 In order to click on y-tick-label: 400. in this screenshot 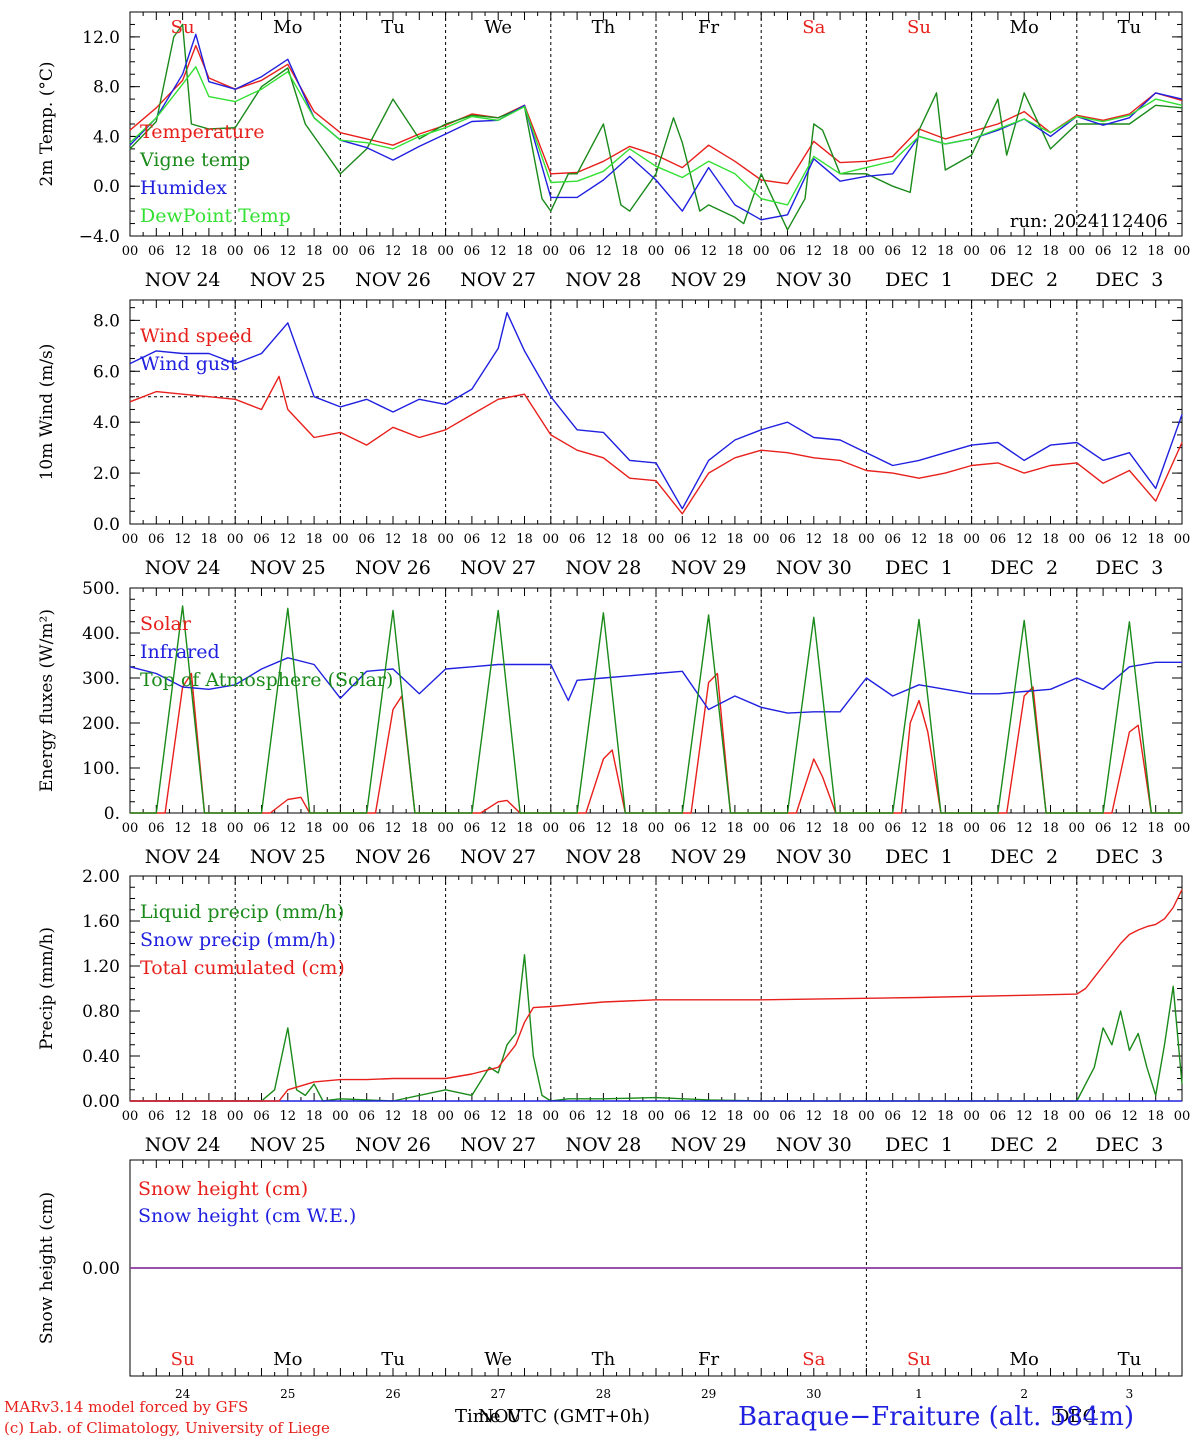, I will do `click(101, 634)`.